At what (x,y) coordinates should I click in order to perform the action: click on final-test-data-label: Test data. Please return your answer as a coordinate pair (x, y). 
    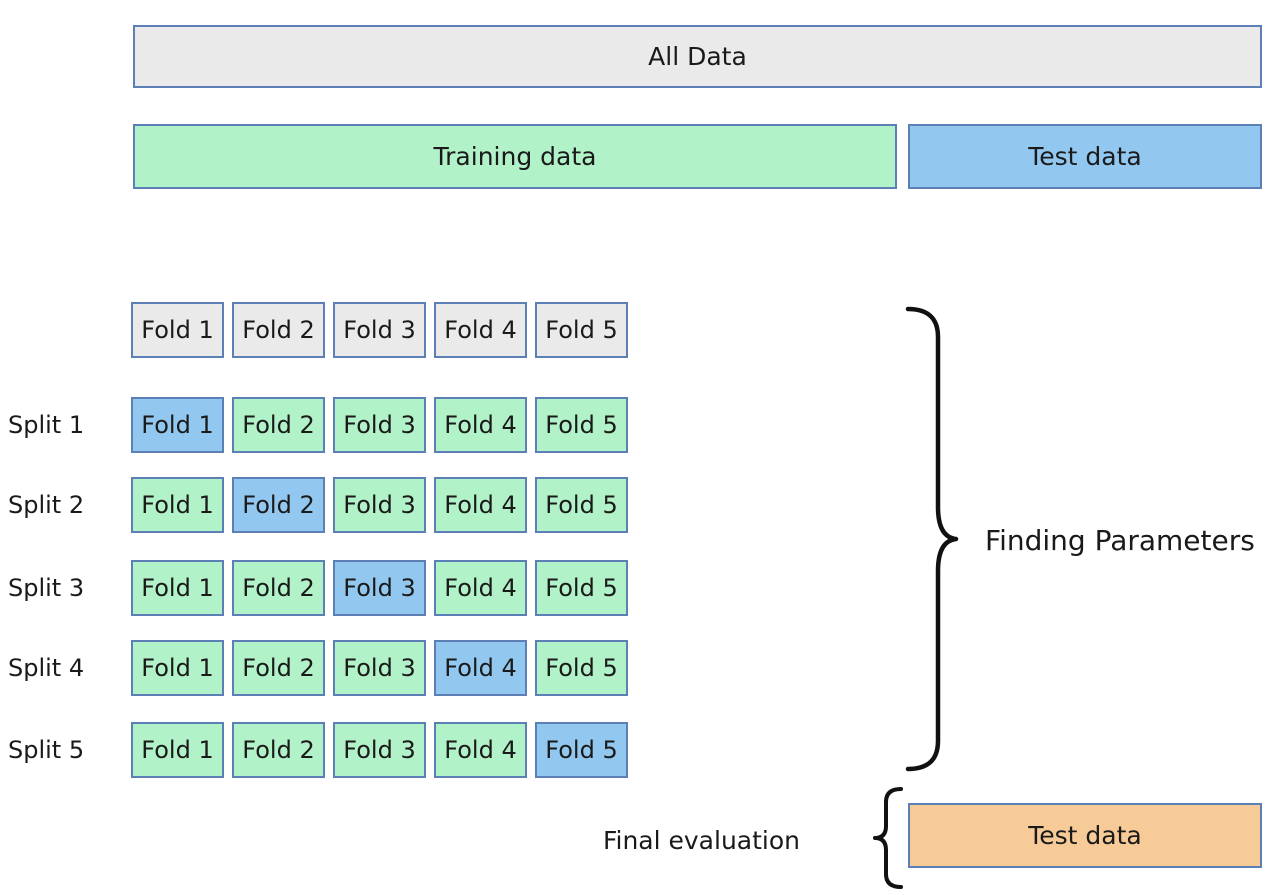
    Looking at the image, I should click on (1085, 835).